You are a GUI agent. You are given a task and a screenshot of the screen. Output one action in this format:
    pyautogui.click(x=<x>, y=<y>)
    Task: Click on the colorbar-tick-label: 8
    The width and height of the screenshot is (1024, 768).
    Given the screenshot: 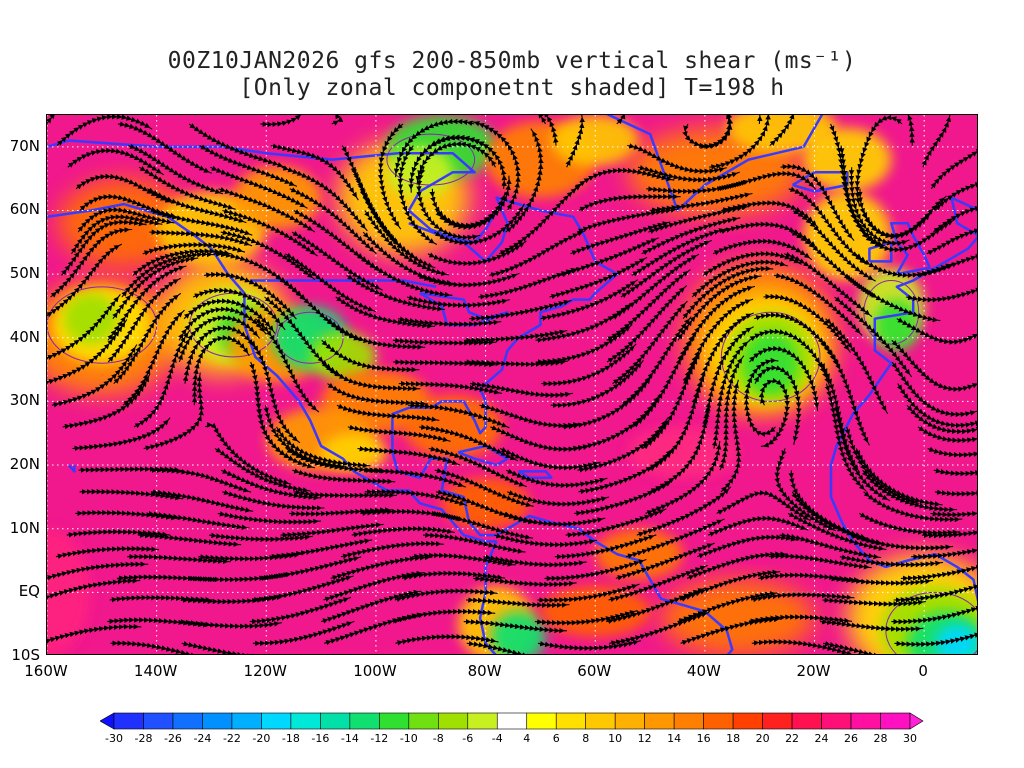 What is the action you would take?
    pyautogui.click(x=586, y=738)
    